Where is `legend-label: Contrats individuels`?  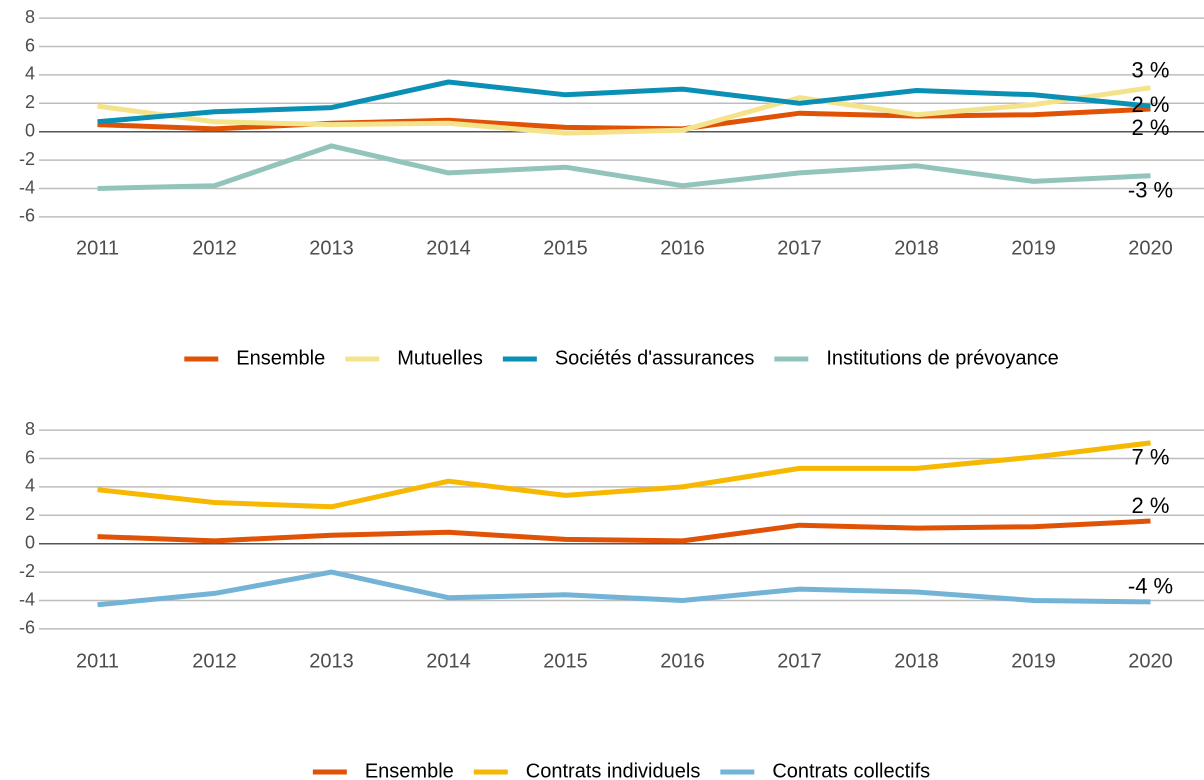
legend-label: Contrats individuels is located at coordinates (613, 770).